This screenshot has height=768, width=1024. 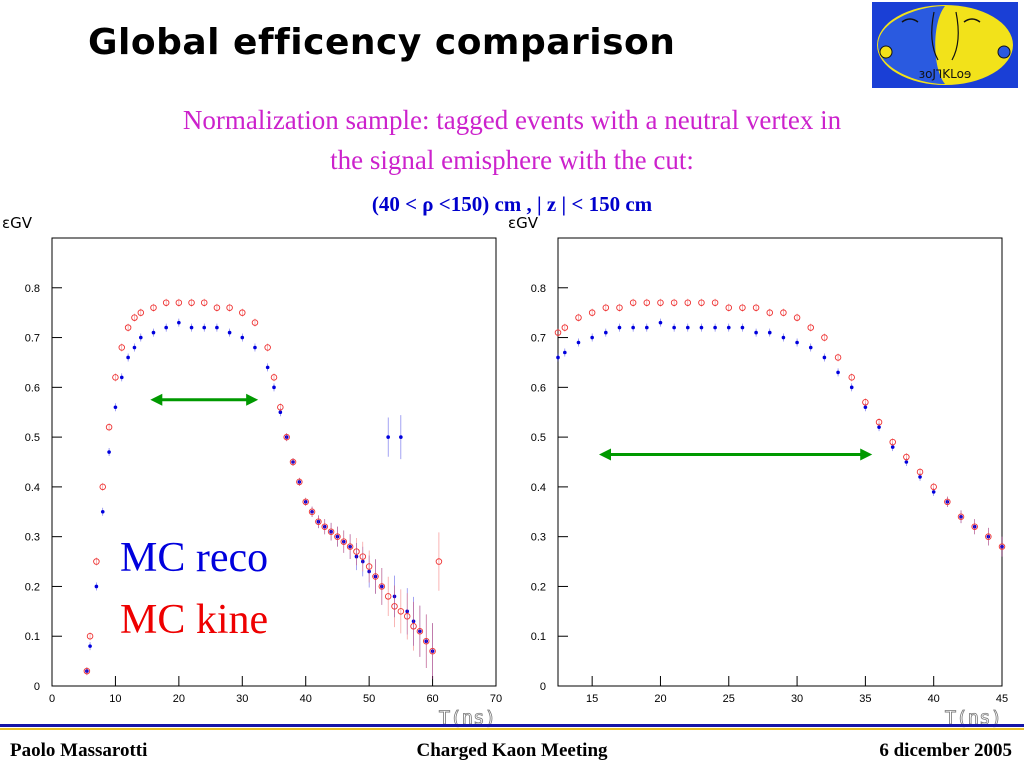 What do you see at coordinates (660, 699) in the screenshot?
I see `x-tick-label: 20` at bounding box center [660, 699].